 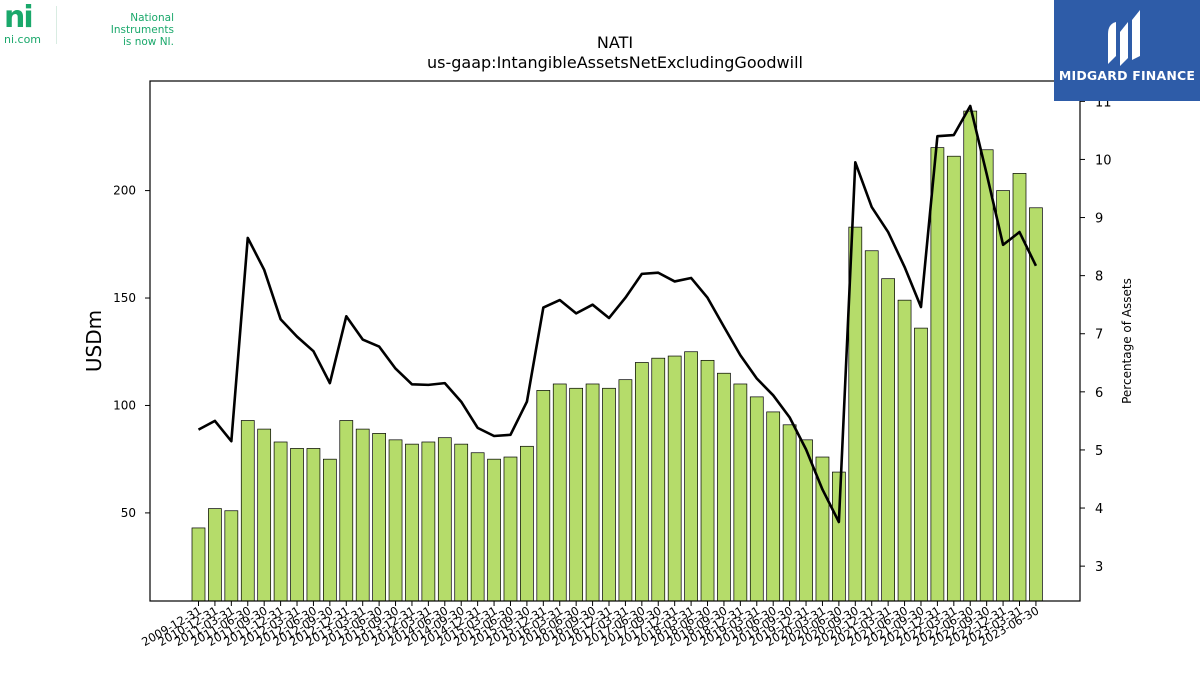 I want to click on y2-tick-label: 8, so click(x=1099, y=277).